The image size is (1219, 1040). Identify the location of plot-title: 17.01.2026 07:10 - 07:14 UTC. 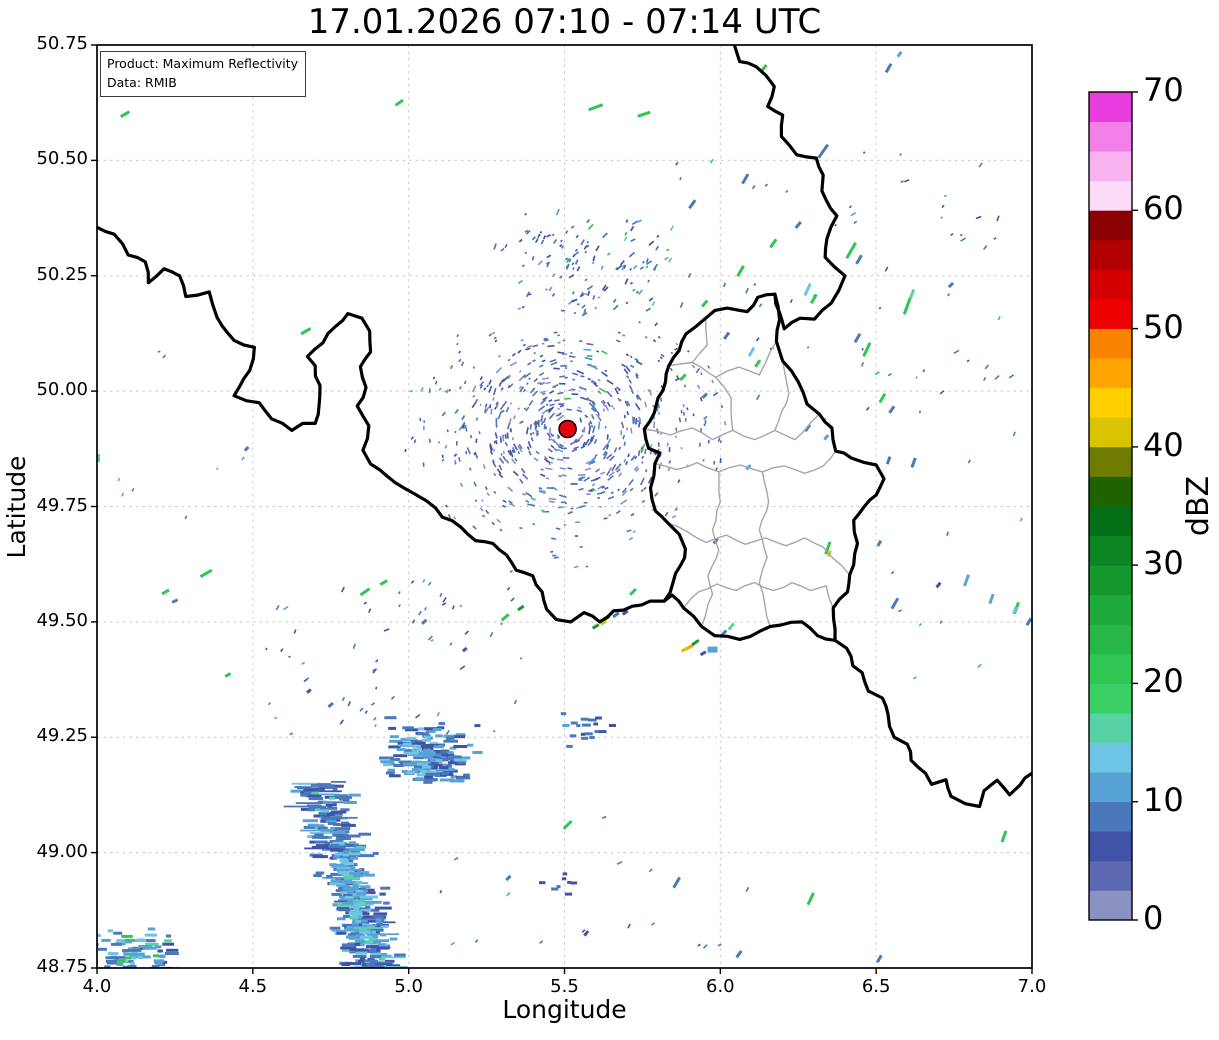
(564, 22).